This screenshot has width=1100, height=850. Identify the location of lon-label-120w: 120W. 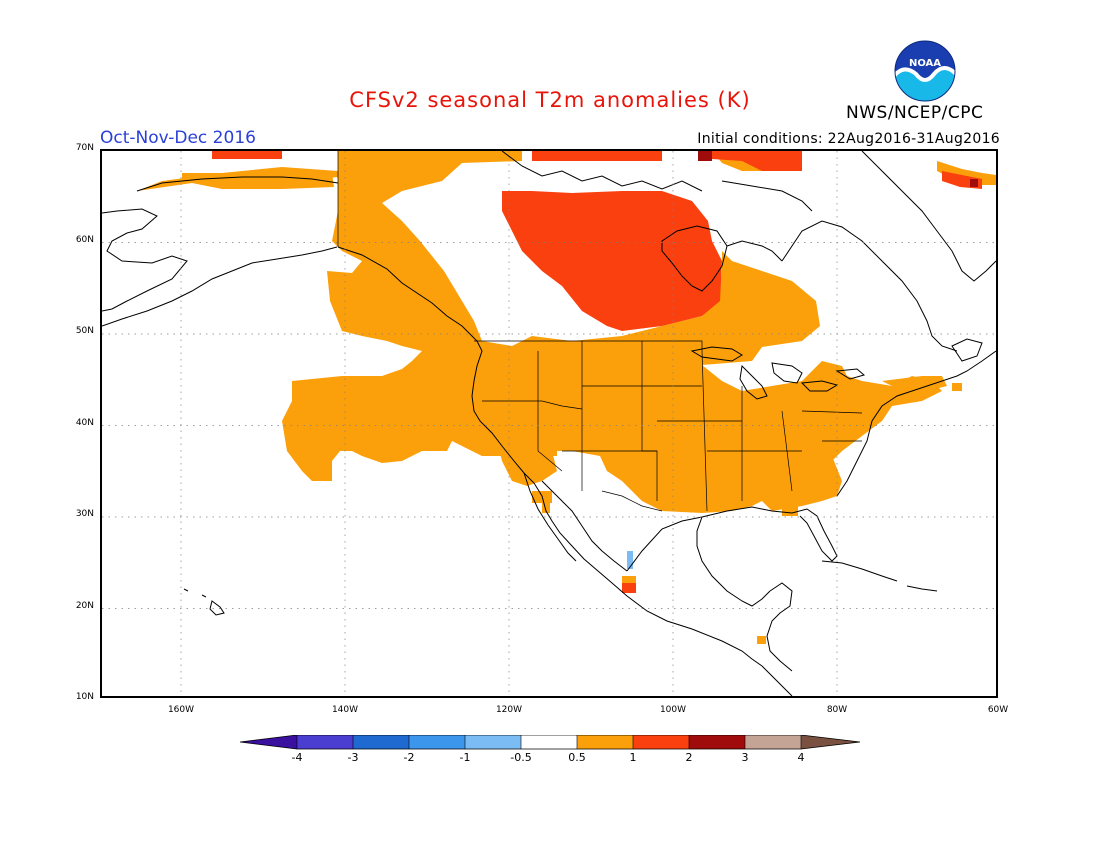
(509, 710).